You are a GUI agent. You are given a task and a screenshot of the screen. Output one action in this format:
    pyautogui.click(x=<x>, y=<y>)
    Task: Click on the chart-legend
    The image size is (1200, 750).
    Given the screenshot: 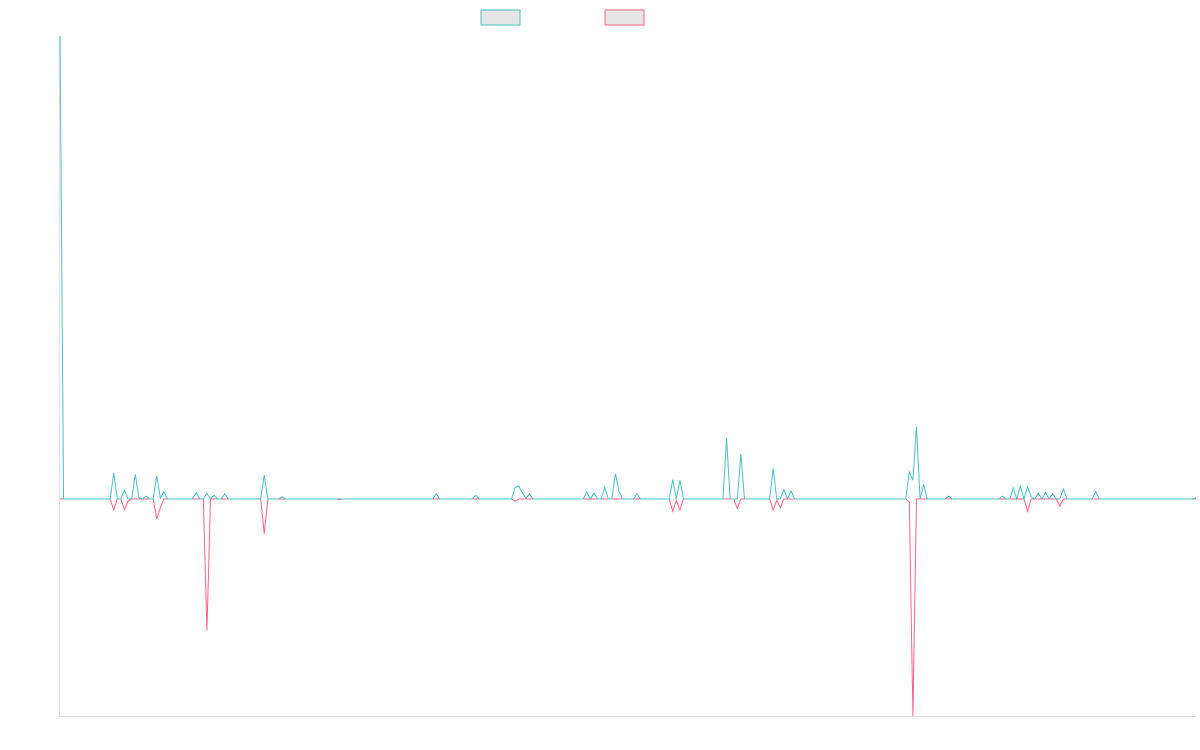 What is the action you would take?
    pyautogui.click(x=562, y=17)
    